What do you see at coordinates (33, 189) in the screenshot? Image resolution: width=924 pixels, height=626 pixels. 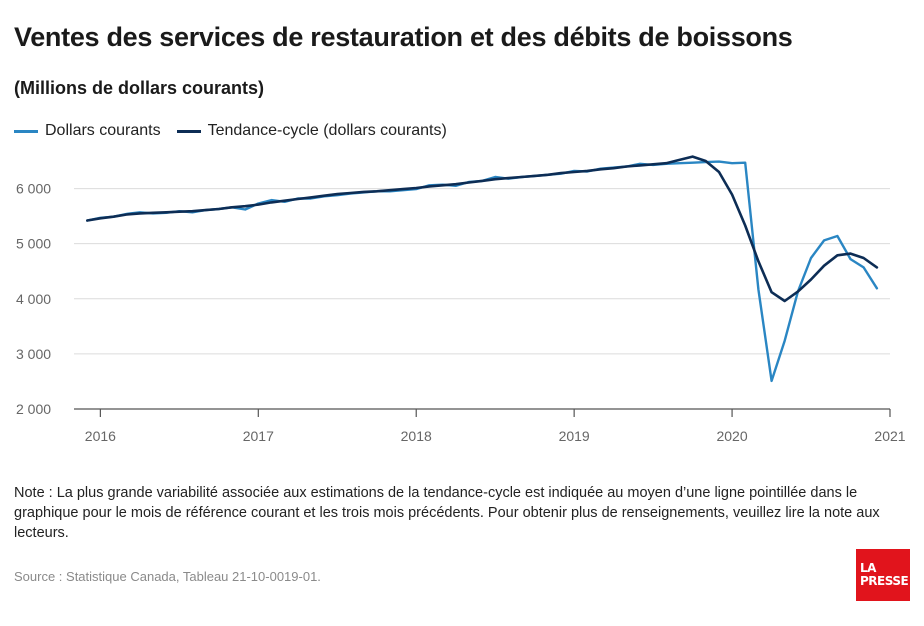 I see `y-tick-label: 6 000` at bounding box center [33, 189].